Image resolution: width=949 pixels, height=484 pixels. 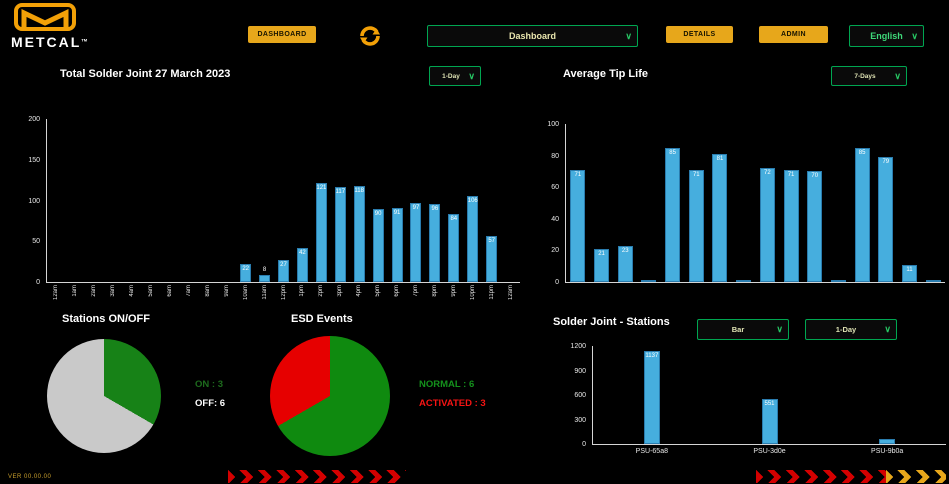 What do you see at coordinates (767, 173) in the screenshot?
I see `bar-value-label: 72` at bounding box center [767, 173].